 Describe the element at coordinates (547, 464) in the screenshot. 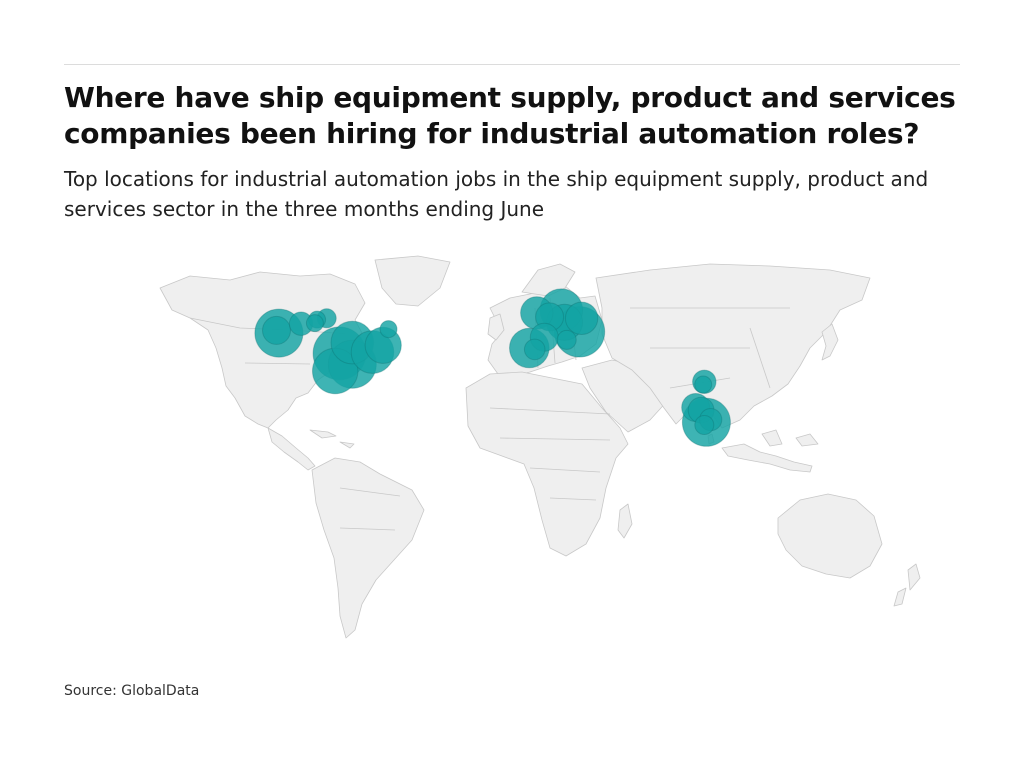

I see `africa-landmass` at that location.